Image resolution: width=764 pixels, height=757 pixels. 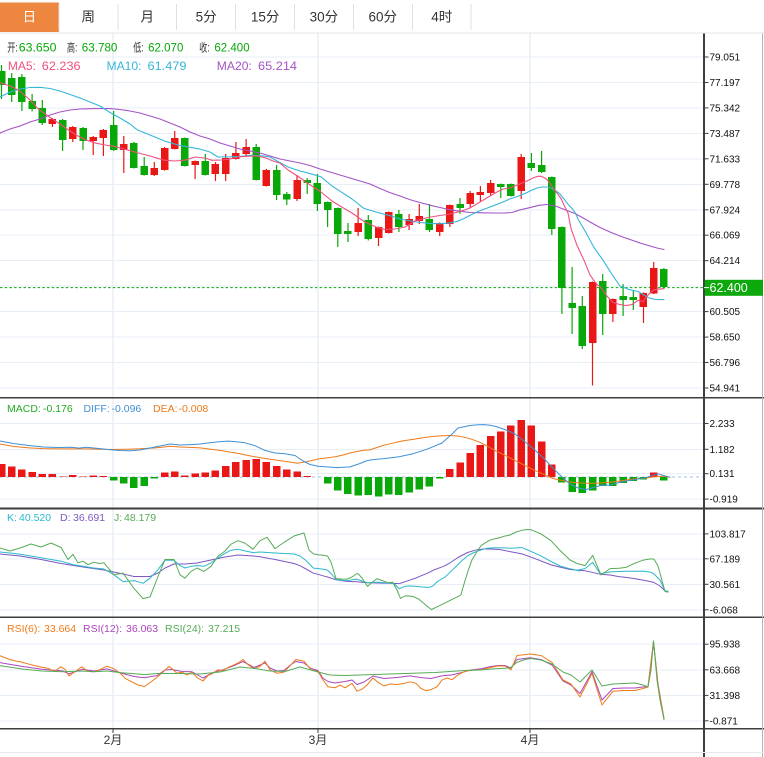 What do you see at coordinates (24, 409) in the screenshot?
I see `svg-text: MACD:` at bounding box center [24, 409].